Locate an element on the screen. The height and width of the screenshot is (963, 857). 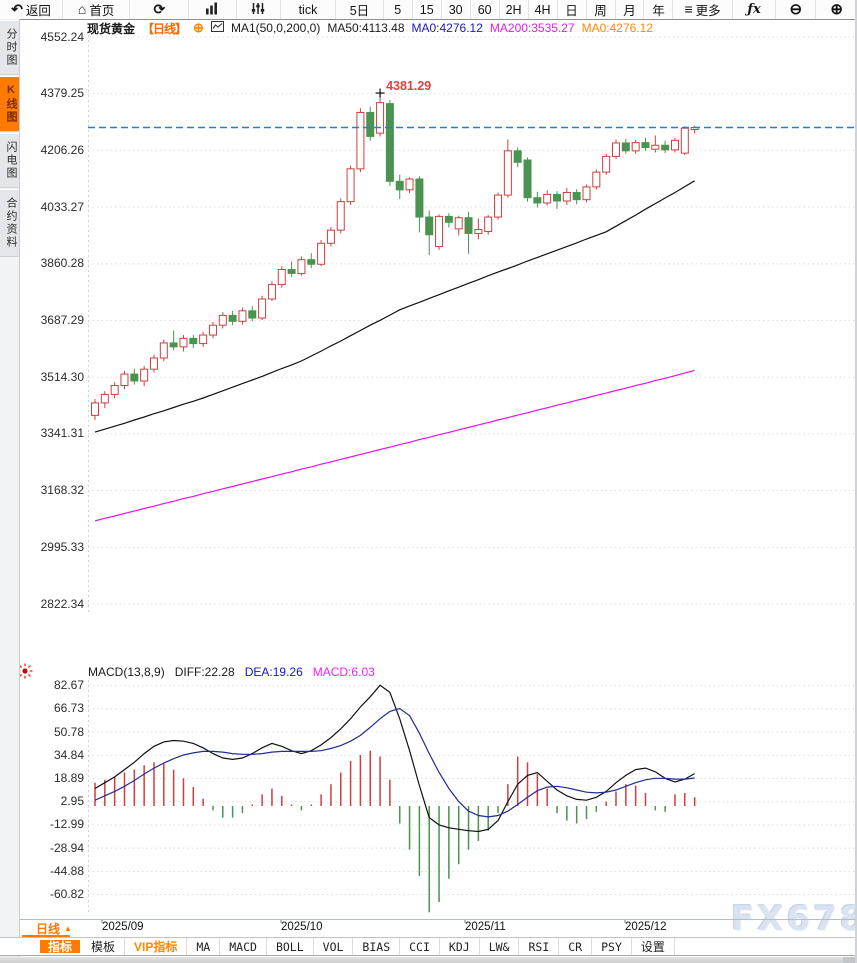
kdj-button: KDJ is located at coordinates (460, 946).